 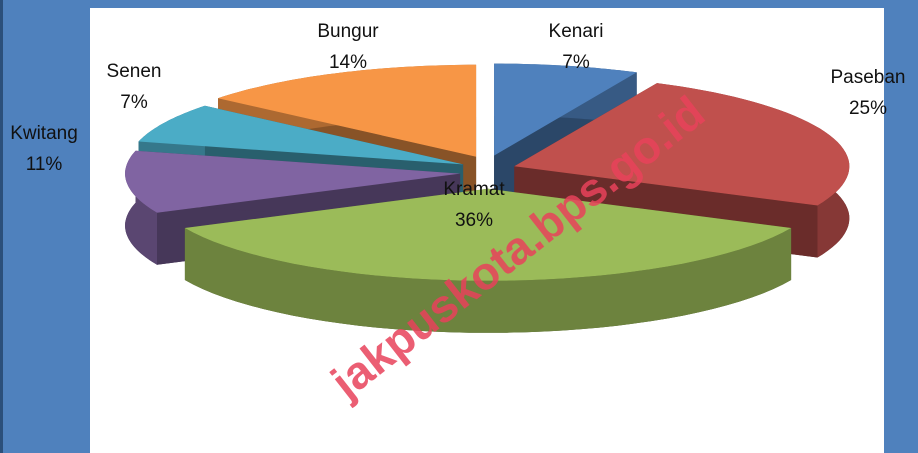 I want to click on data-label-name: Kwitang, so click(x=44, y=133).